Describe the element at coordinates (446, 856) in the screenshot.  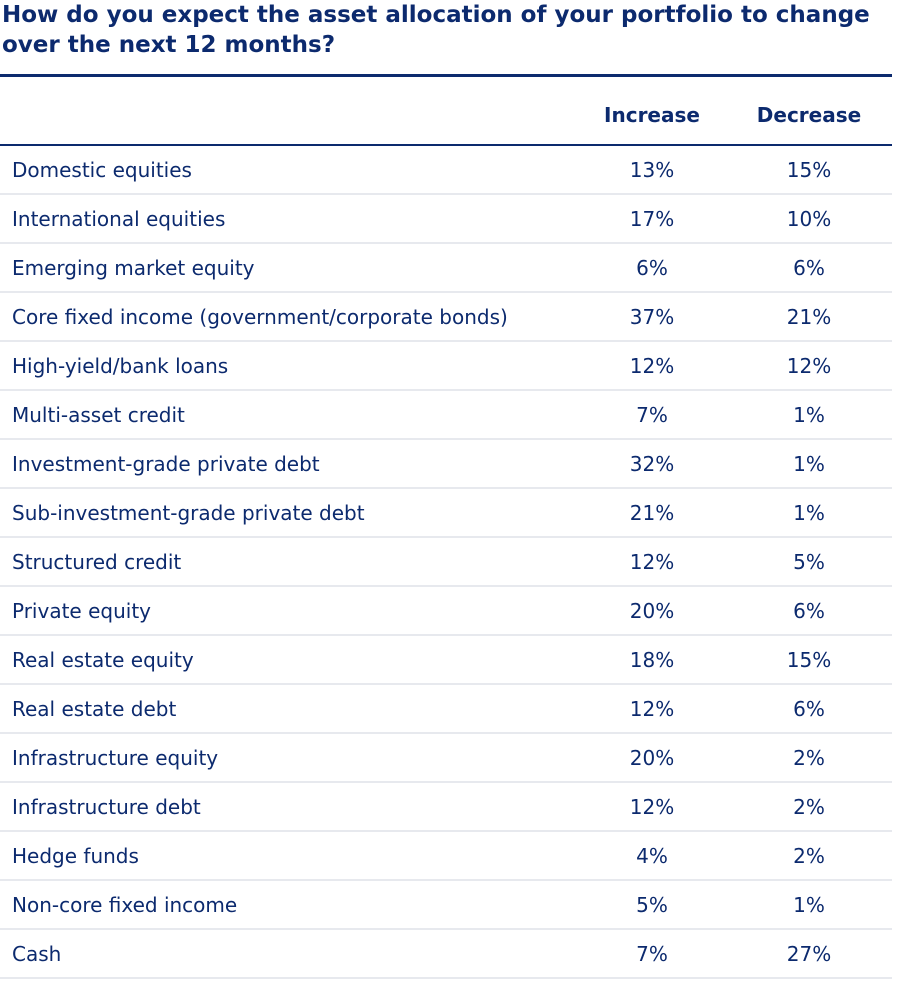
I see `table-row: Hedge funds 4% 2%` at that location.